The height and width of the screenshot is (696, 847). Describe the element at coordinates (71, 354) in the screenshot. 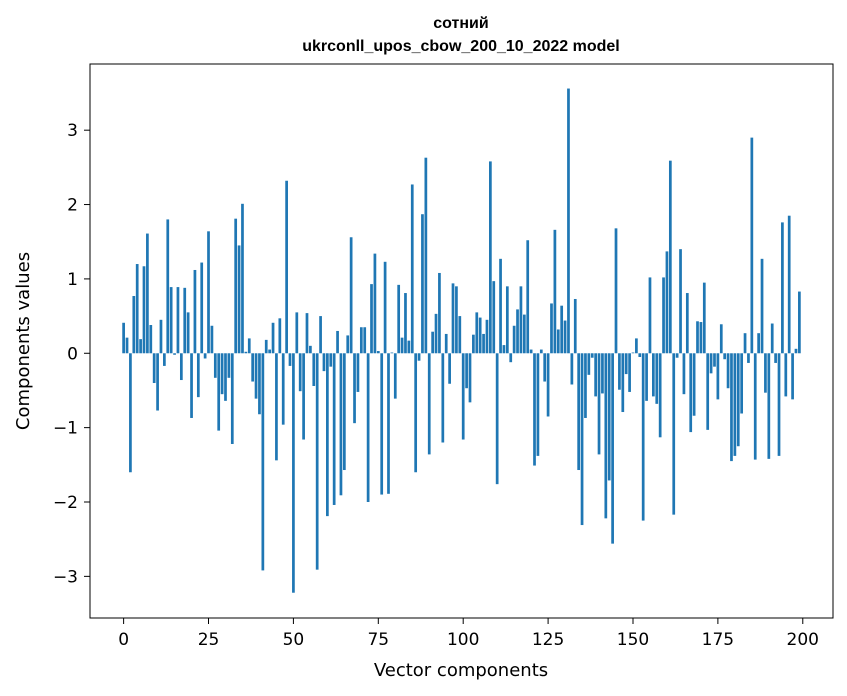

I see `y-axis: −3 −2 −1 0 1 2 3` at that location.